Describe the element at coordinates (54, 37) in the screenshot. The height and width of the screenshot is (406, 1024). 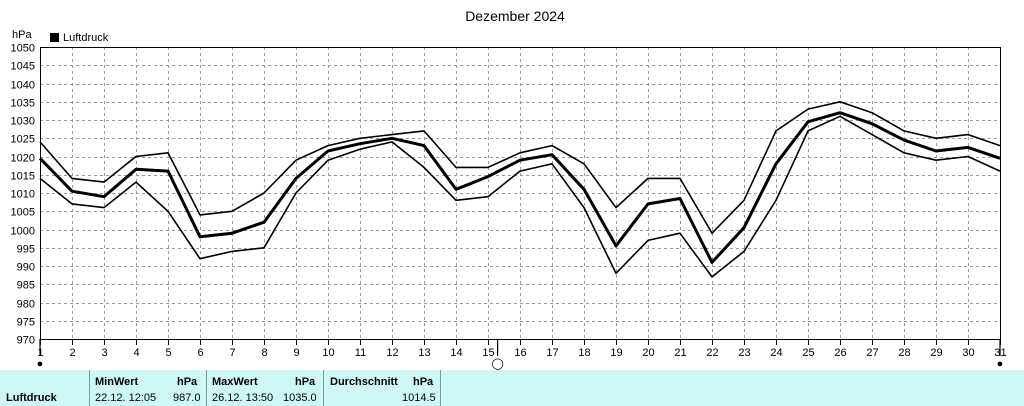
I see `legend-swatch` at that location.